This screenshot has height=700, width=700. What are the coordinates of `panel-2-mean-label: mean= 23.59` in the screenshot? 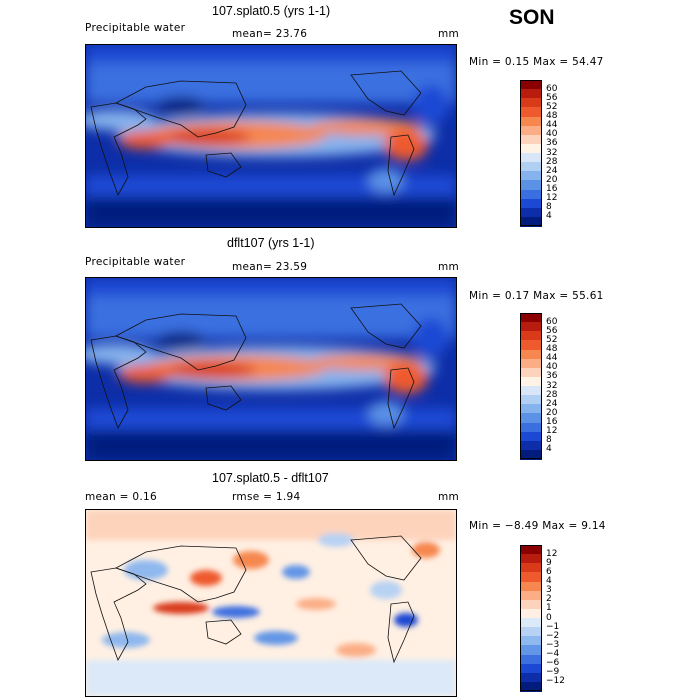 It's located at (270, 267).